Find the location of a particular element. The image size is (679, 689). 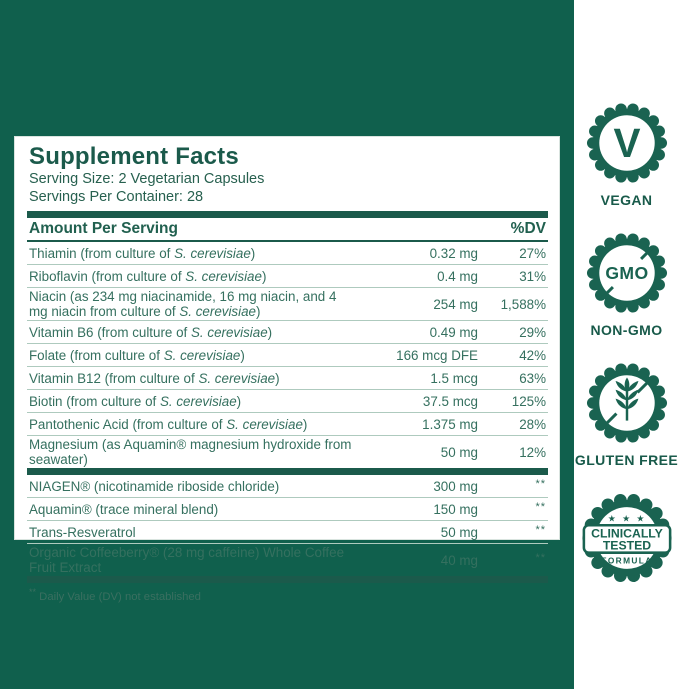

ingredient-amount: 1.5 mcg is located at coordinates (454, 378).